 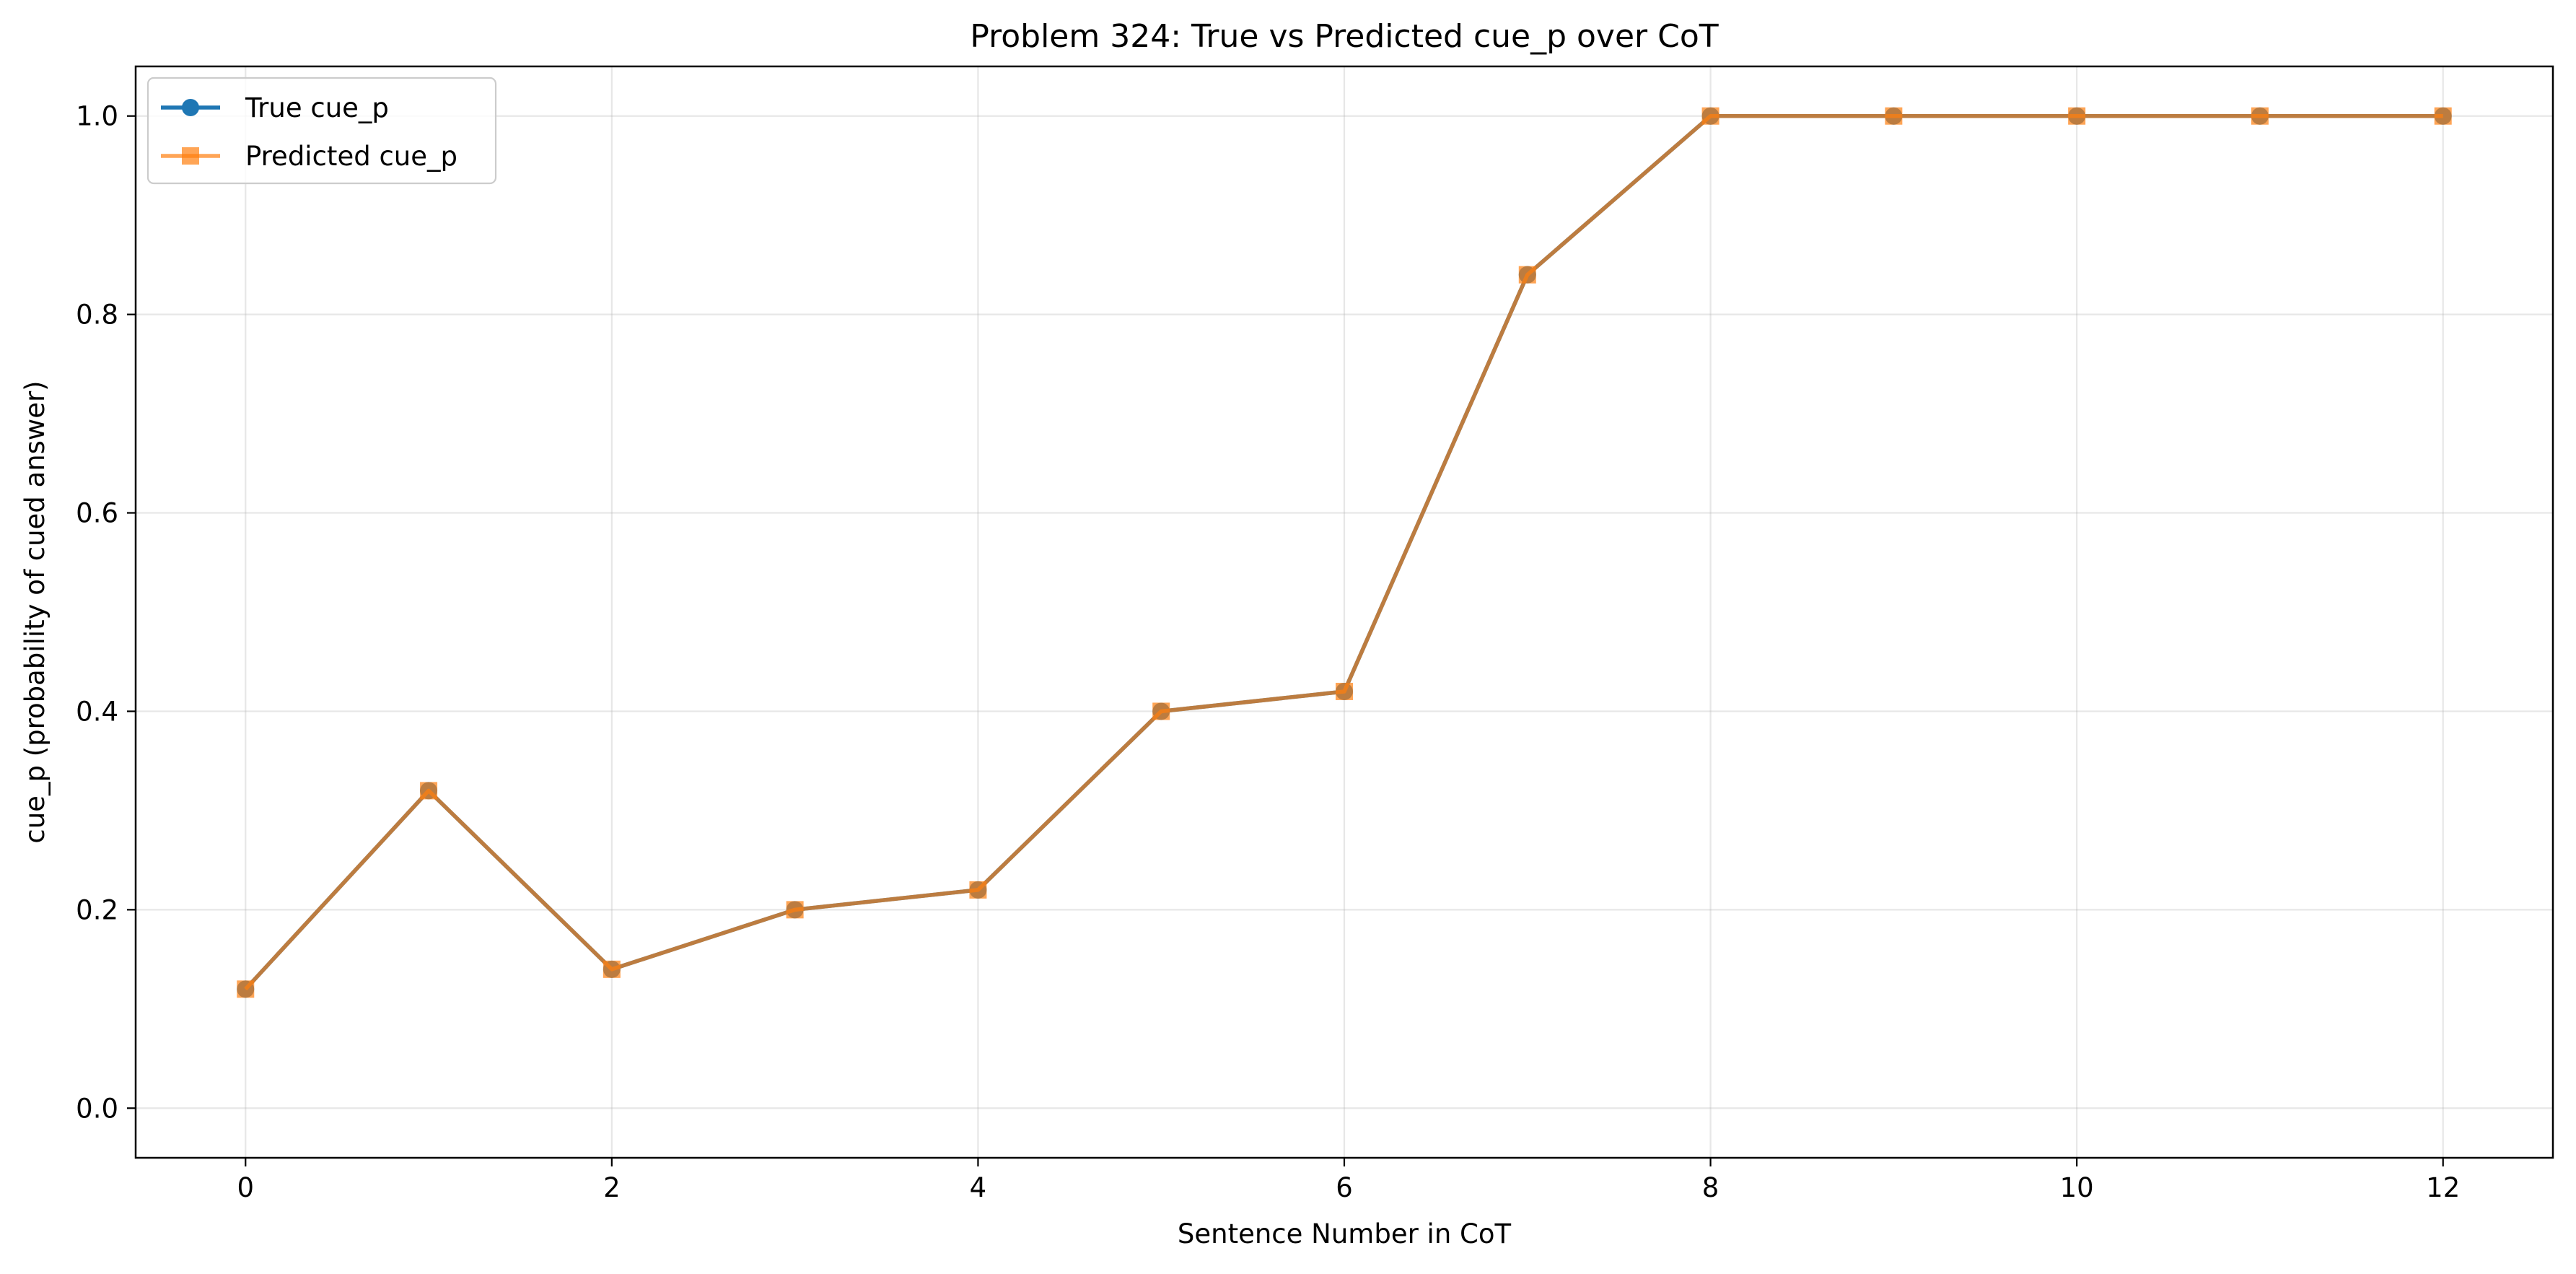 I want to click on y-tick-label: 0.6, so click(x=97, y=513).